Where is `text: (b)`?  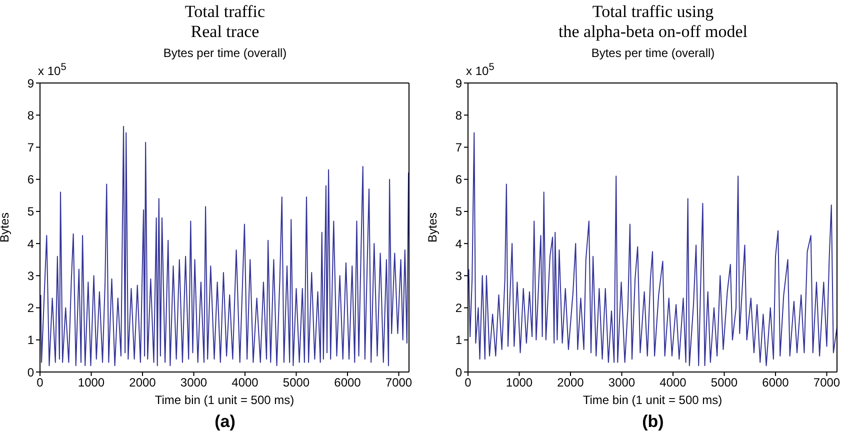 text: (b) is located at coordinates (653, 422).